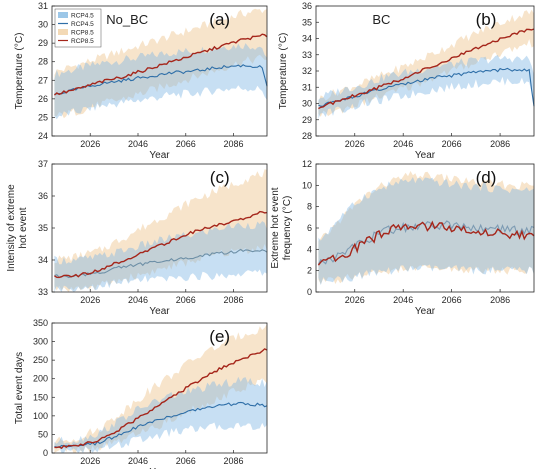 This screenshot has height=469, width=550. What do you see at coordinates (40, 323) in the screenshot?
I see `y-tick-label: 350` at bounding box center [40, 323].